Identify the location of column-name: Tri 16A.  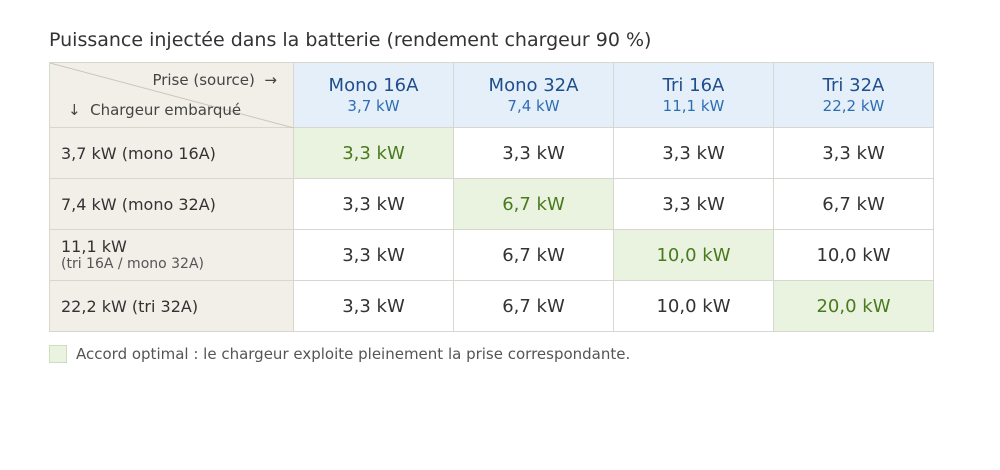
(693, 85).